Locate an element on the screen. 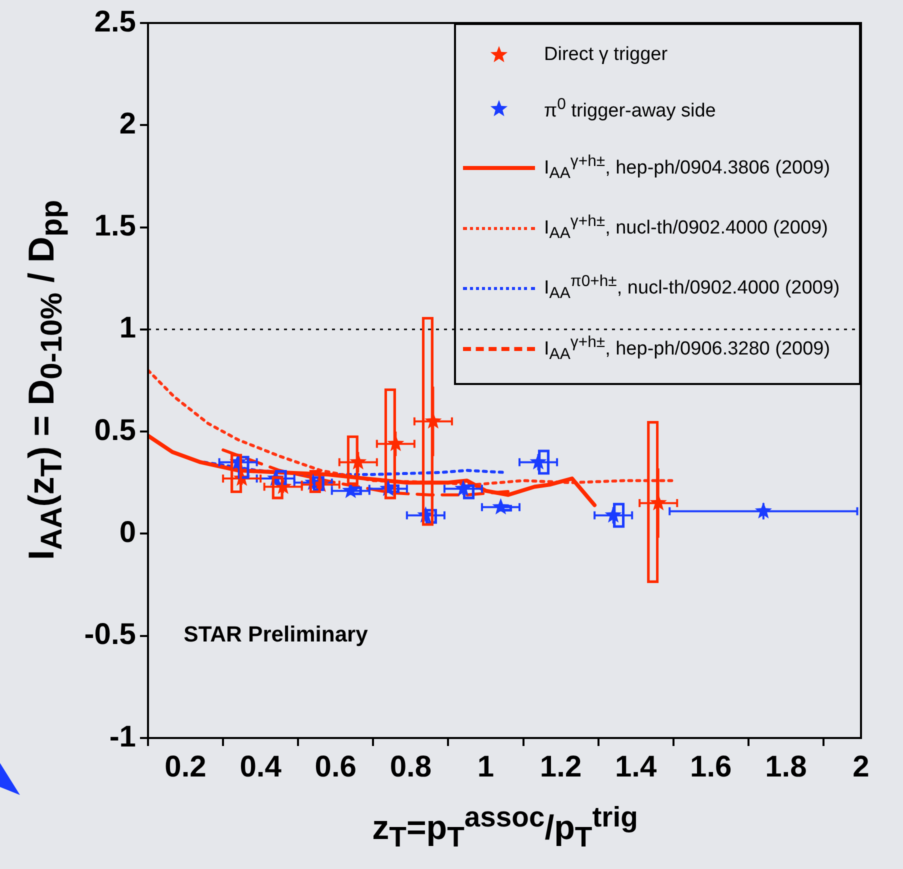 The height and width of the screenshot is (869, 903). y-tick-label: 0.5 is located at coordinates (115, 430).